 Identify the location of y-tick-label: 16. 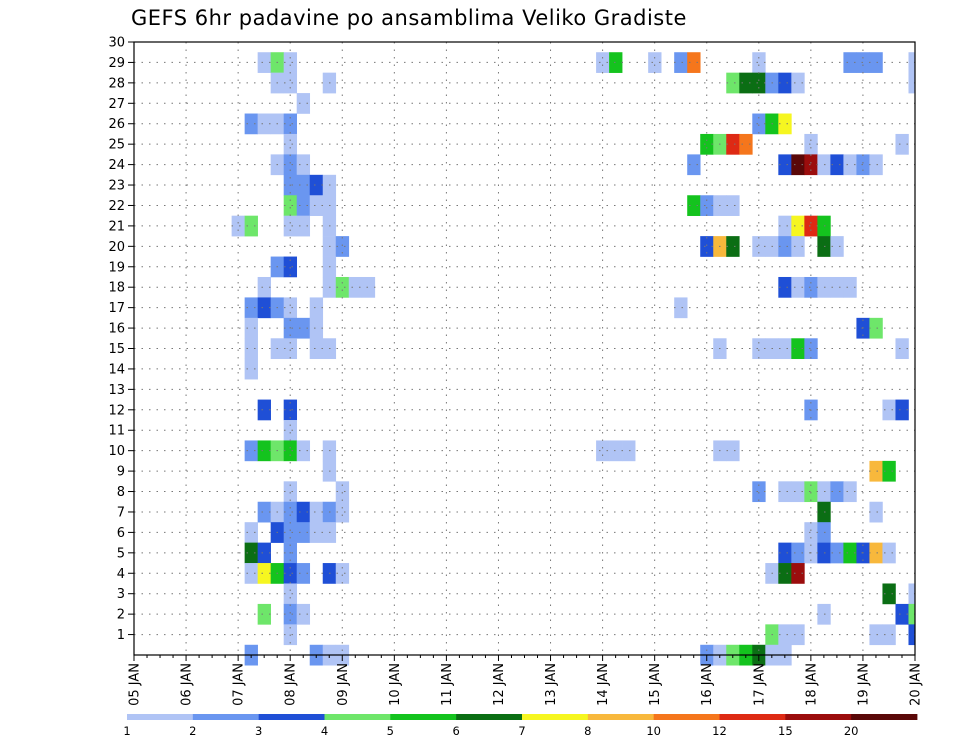
(116, 329).